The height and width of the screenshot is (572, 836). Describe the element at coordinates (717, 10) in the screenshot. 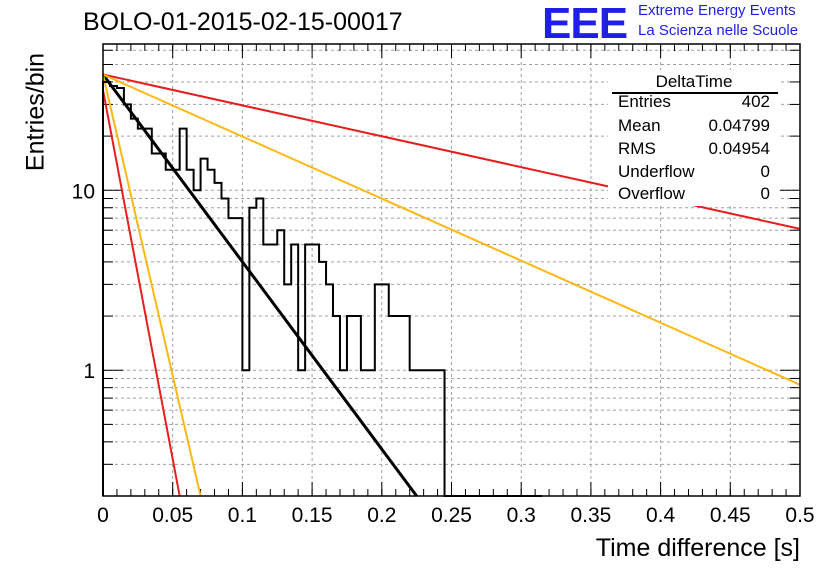

I see `logo-line1: Extreme Energy Events` at that location.